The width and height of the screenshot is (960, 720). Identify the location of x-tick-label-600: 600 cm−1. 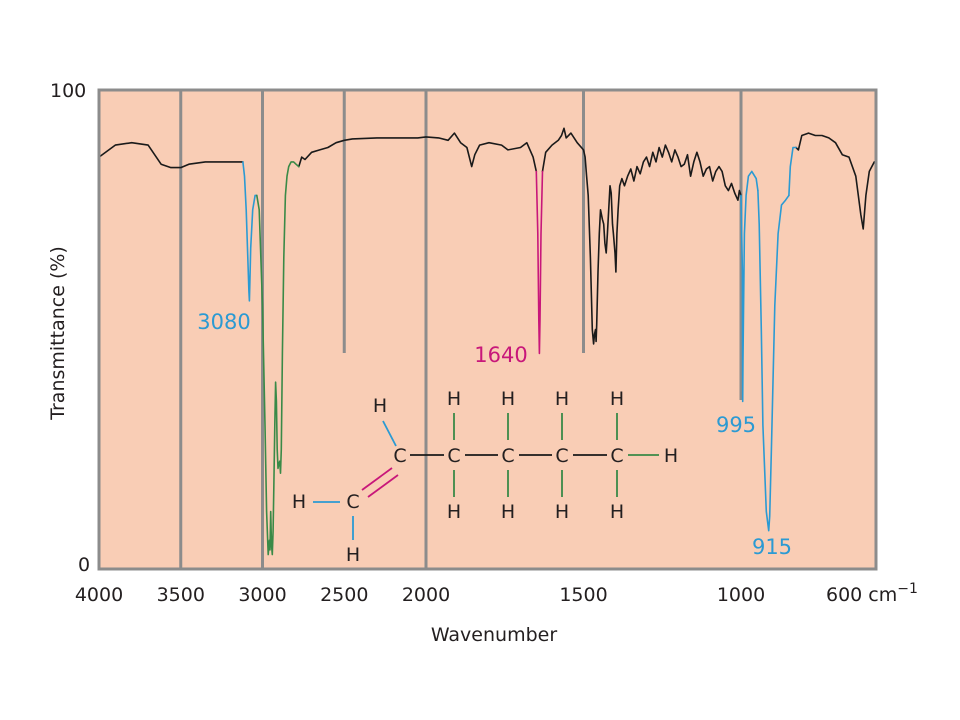
(872, 593).